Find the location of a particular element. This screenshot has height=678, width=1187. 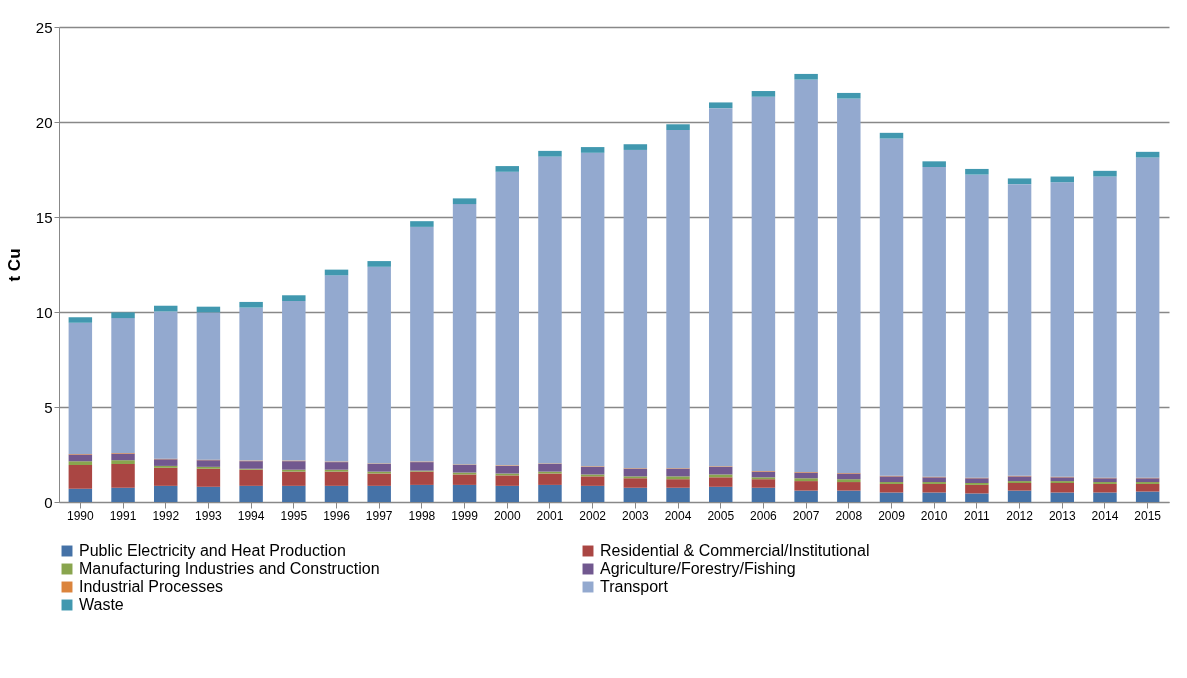

x-tick-label: 2004 is located at coordinates (678, 515).